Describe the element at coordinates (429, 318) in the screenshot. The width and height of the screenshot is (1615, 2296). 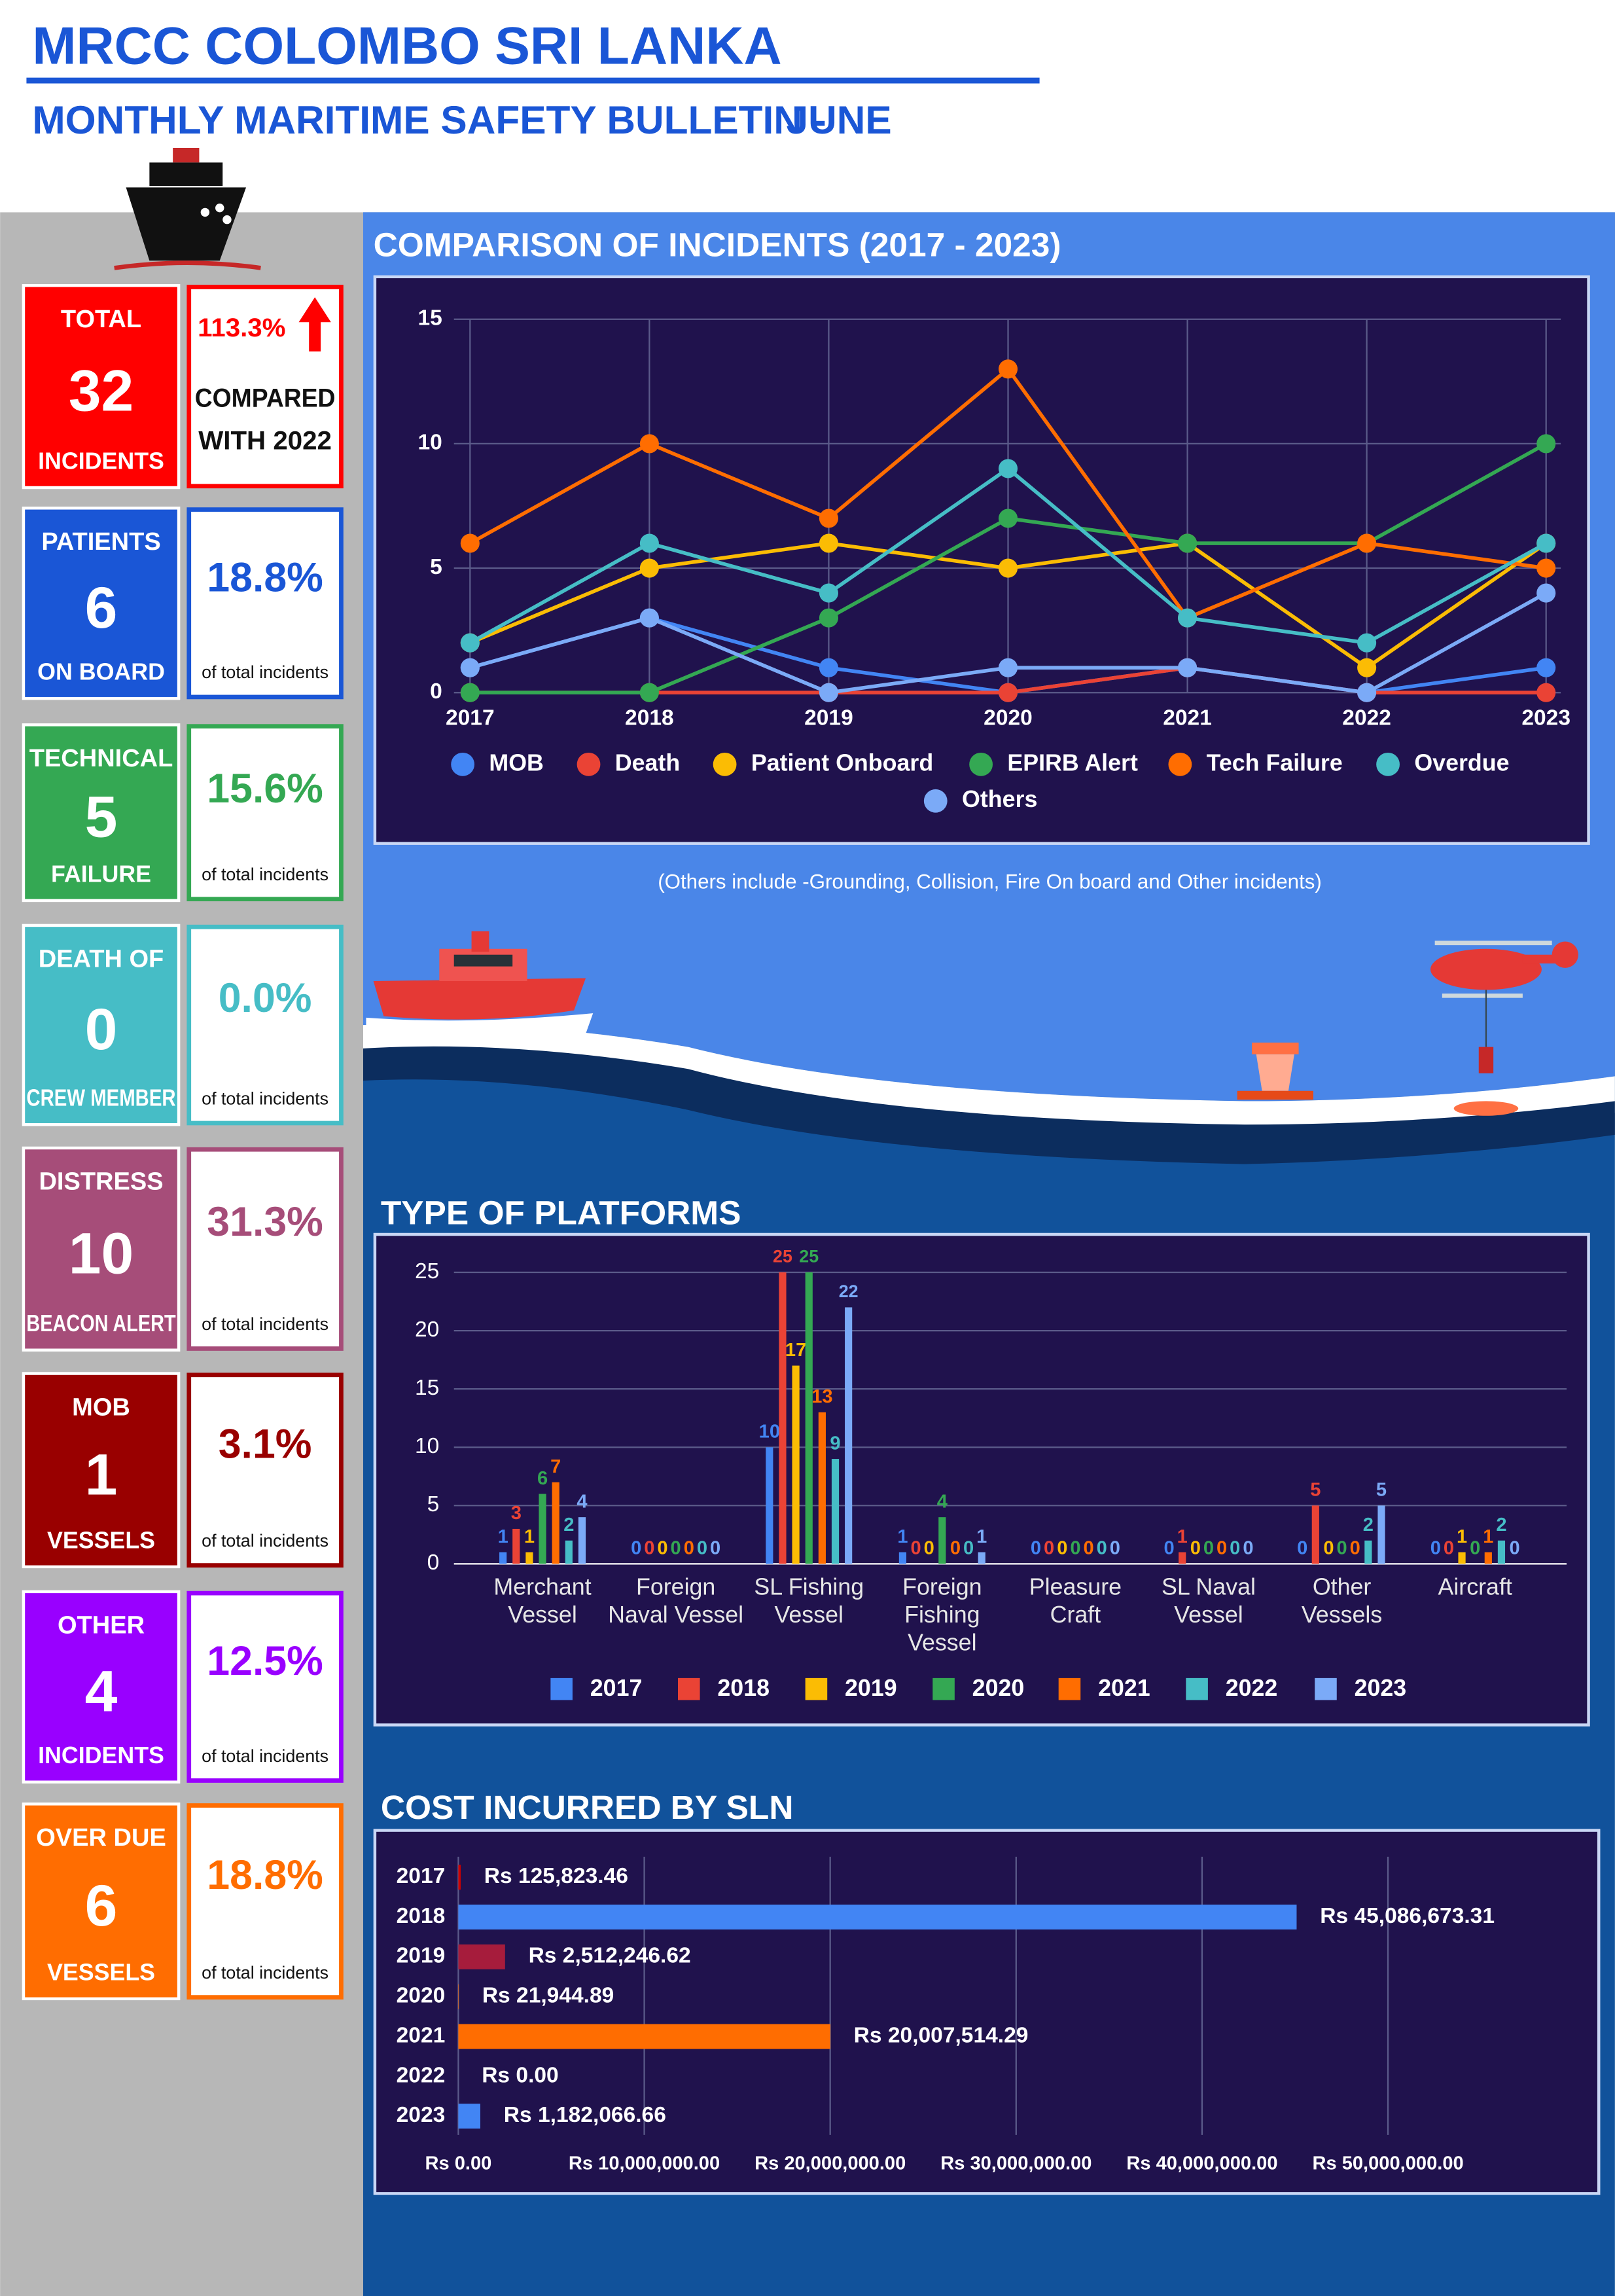
I see `y-tick-label: 15` at that location.